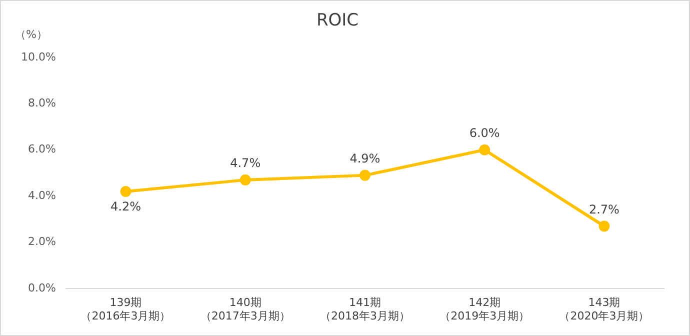 Image resolution: width=690 pixels, height=336 pixels. What do you see at coordinates (337, 20) in the screenshot?
I see `chart-title: ROIC` at bounding box center [337, 20].